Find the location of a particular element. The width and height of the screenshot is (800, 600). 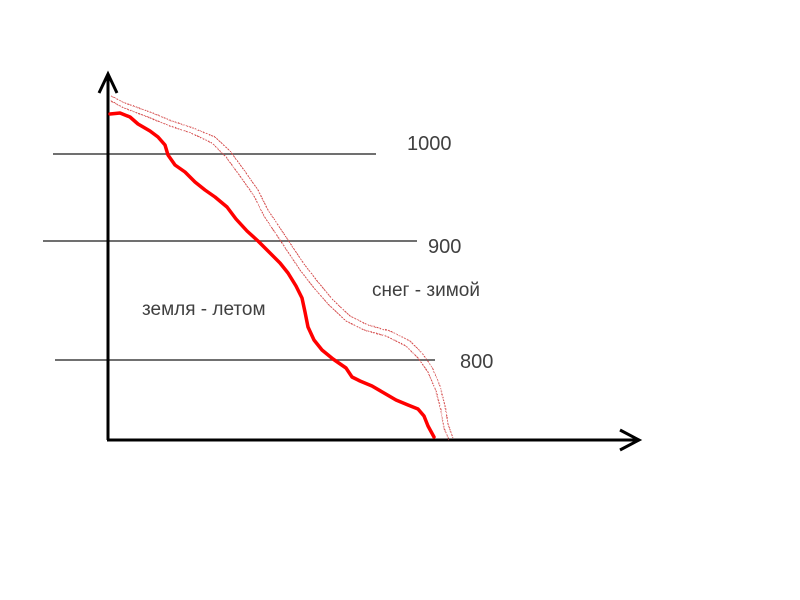

y-axis is located at coordinates (108, 255).